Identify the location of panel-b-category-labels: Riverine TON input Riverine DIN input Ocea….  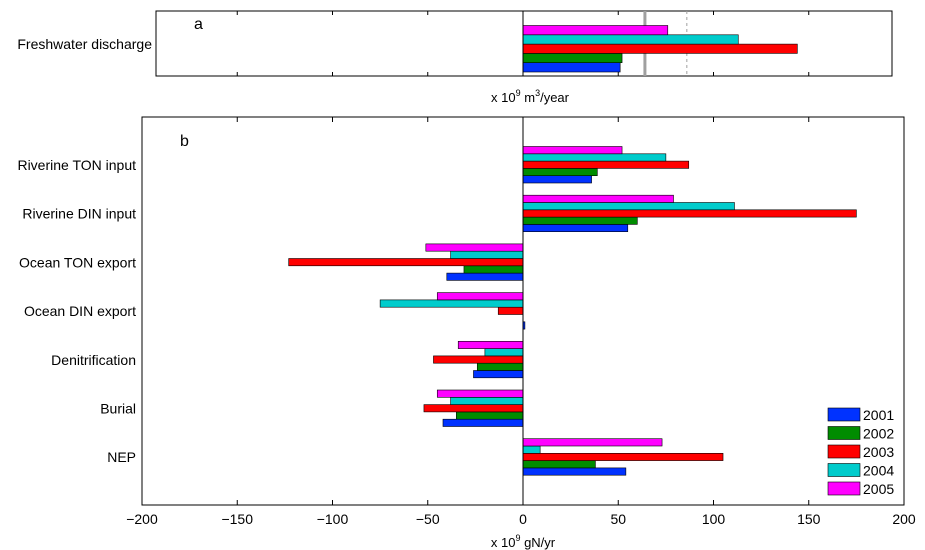
(76, 311).